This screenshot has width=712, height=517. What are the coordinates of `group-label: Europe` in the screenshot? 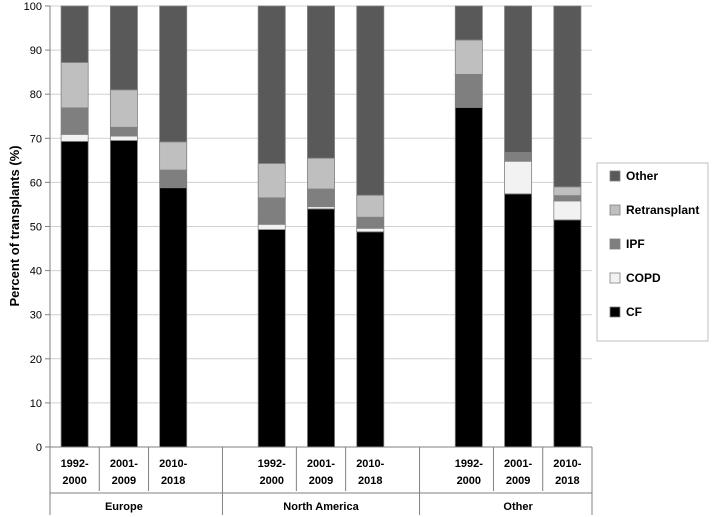 It's located at (124, 507).